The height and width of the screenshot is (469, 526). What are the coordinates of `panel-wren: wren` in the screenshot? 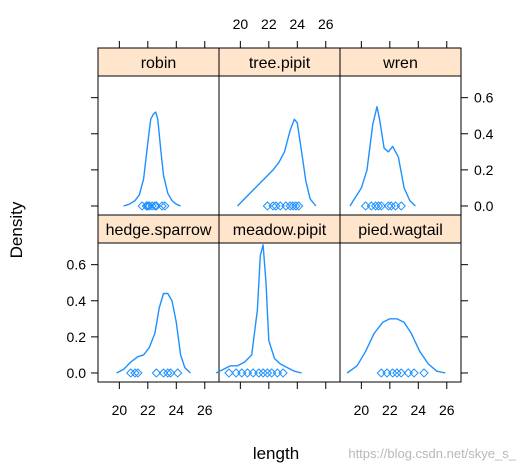 It's located at (400, 131).